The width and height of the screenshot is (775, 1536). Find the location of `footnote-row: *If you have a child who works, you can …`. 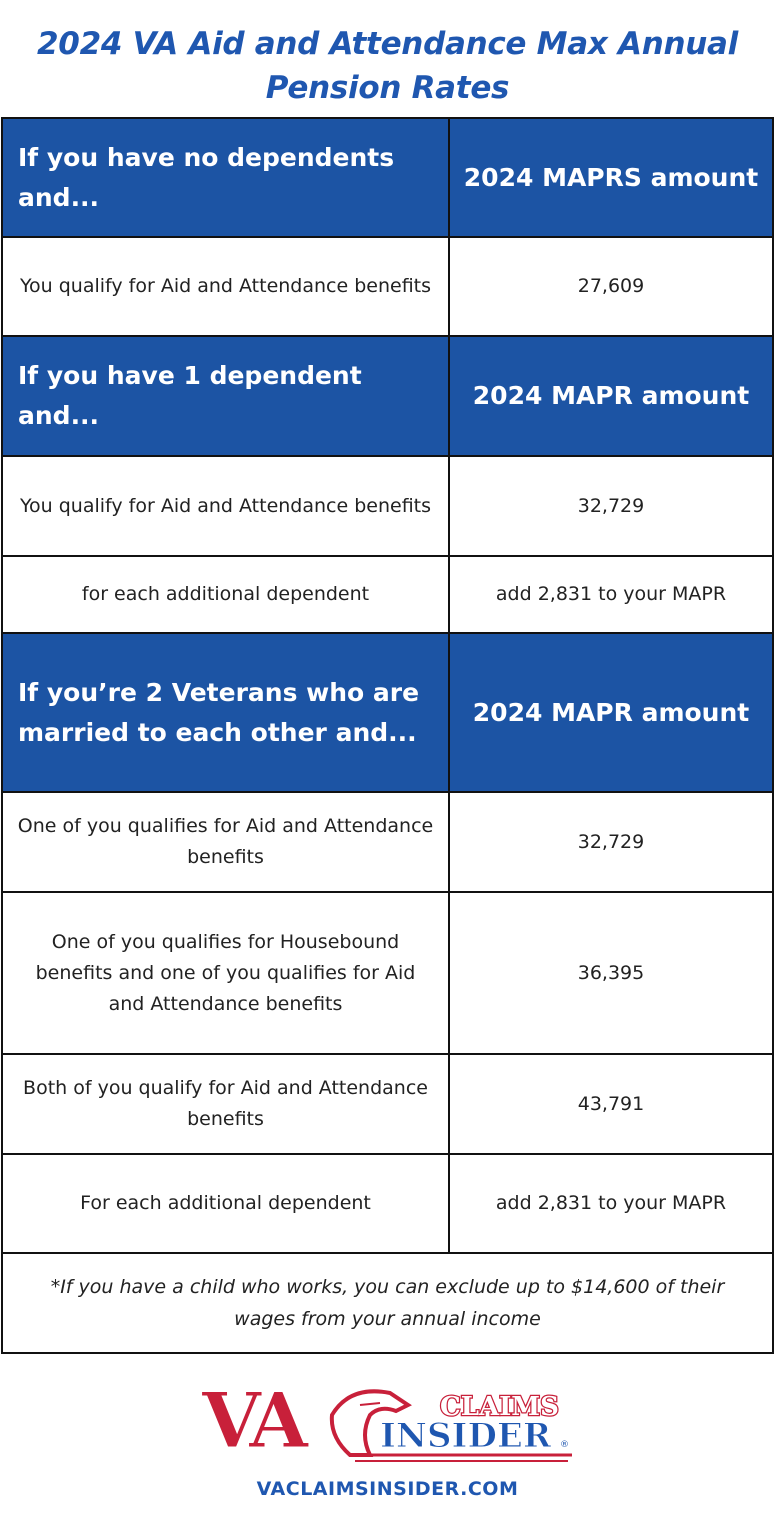

footnote-row: *If you have a child who works, you can … is located at coordinates (387, 1303).